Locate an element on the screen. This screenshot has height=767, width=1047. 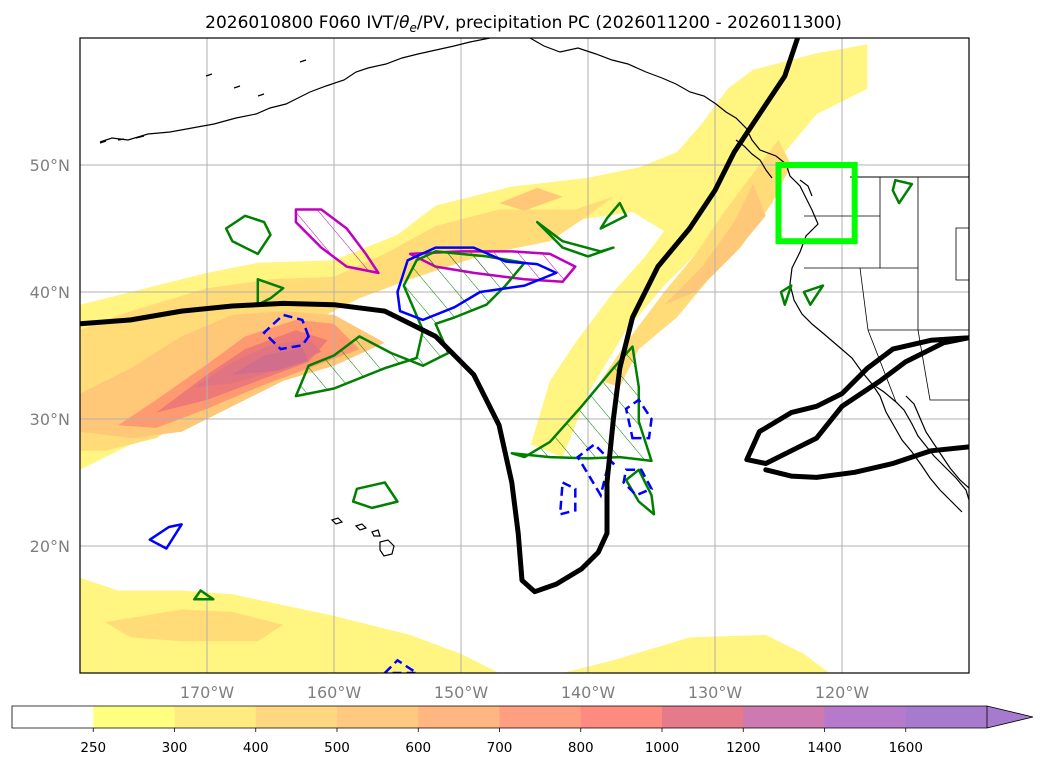
coastline-vancouver-island is located at coordinates (774, 168).